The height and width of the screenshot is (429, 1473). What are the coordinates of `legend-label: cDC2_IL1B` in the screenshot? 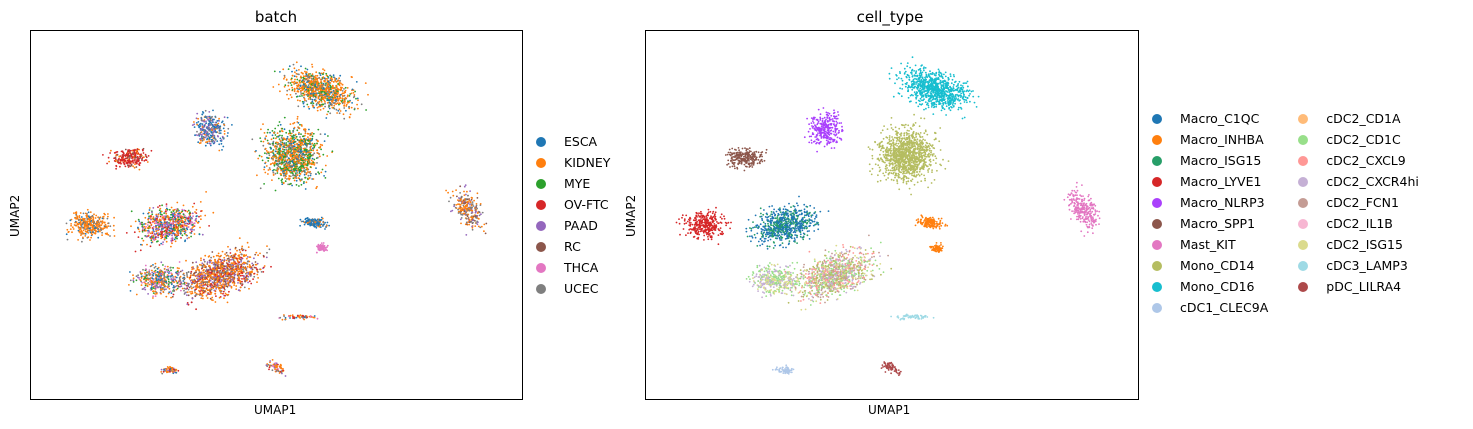 It's located at (1359, 223).